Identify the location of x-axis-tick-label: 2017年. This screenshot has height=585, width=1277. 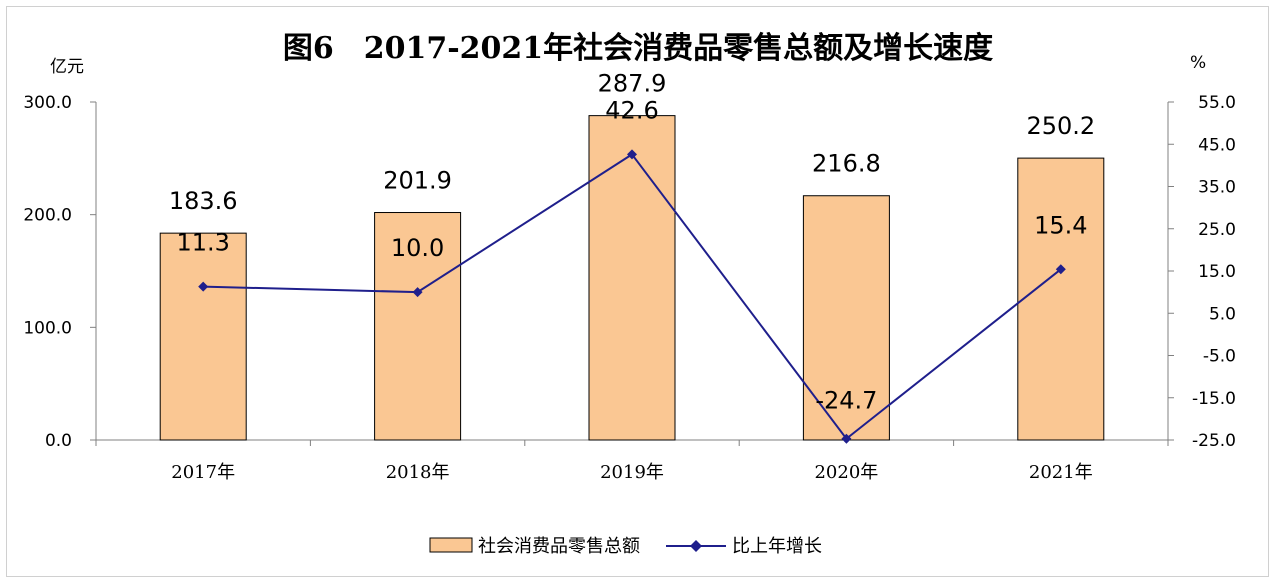
(203, 472).